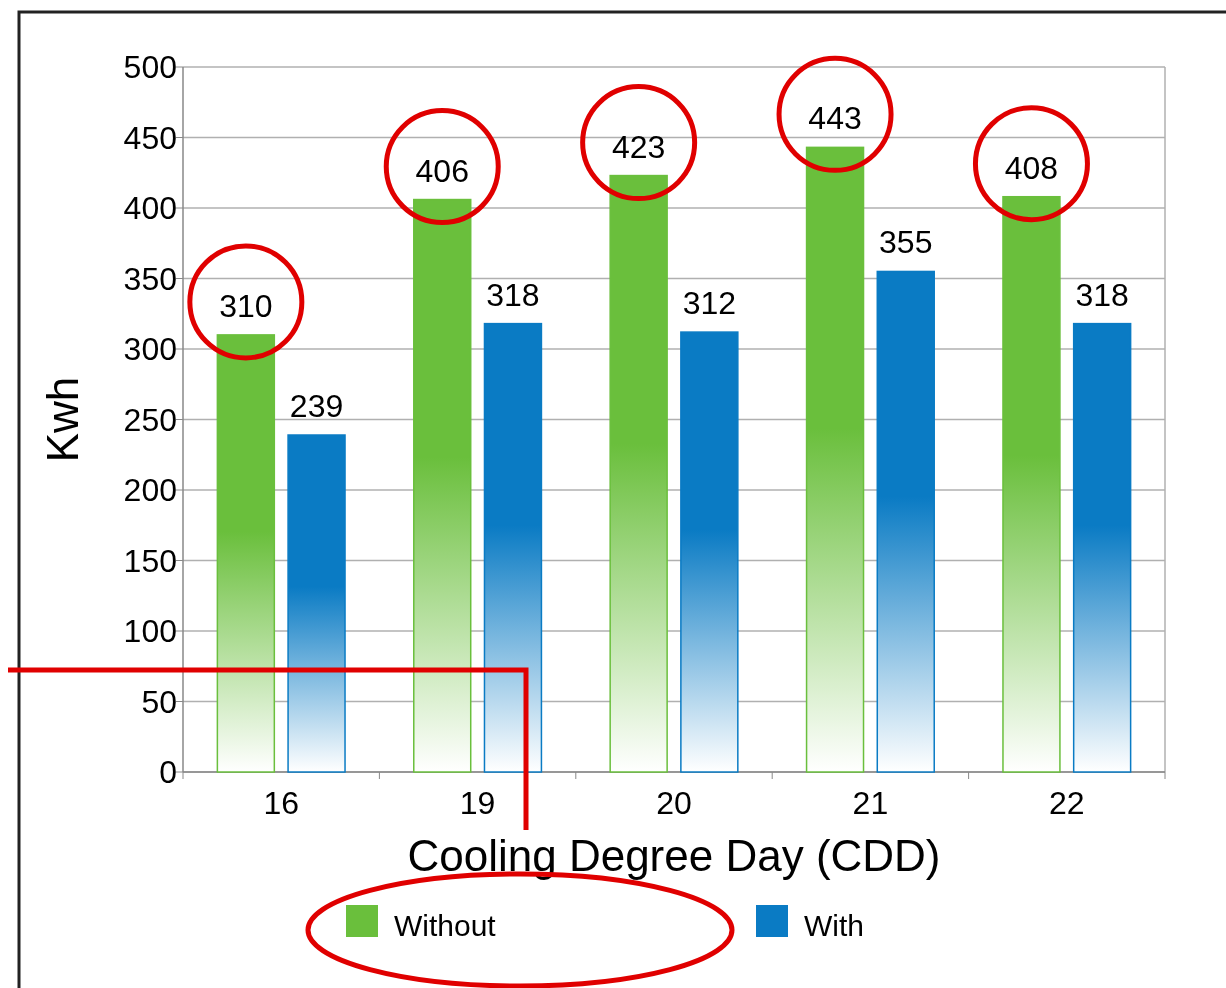 This screenshot has width=1226, height=988. What do you see at coordinates (442, 170) in the screenshot?
I see `data-label: 406` at bounding box center [442, 170].